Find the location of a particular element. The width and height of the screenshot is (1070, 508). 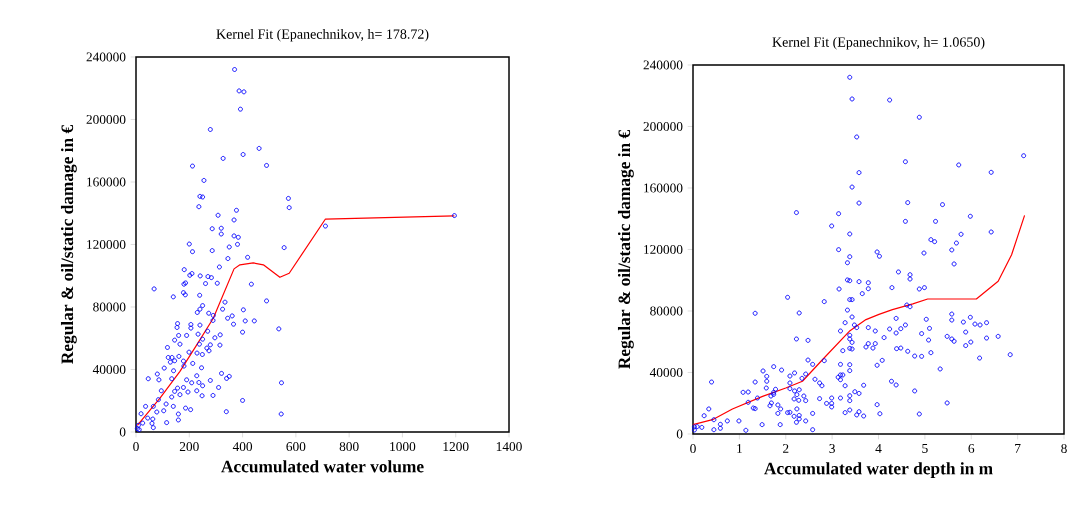

x-tick-label: 1200 is located at coordinates (456, 447).